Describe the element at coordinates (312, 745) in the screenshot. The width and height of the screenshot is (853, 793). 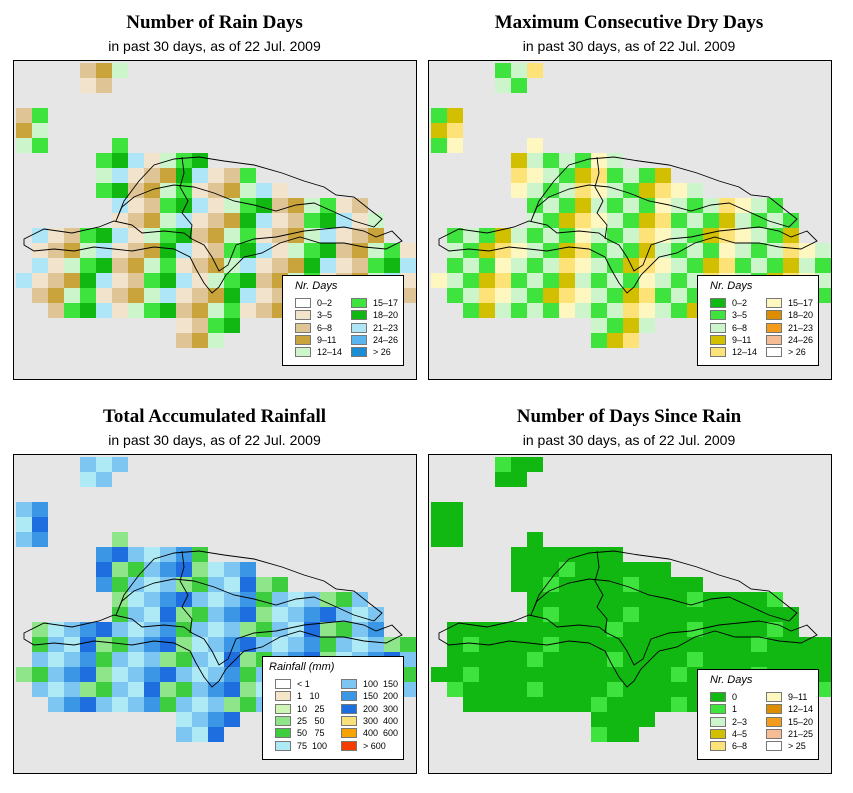
I see `legend-label: 75 100` at that location.